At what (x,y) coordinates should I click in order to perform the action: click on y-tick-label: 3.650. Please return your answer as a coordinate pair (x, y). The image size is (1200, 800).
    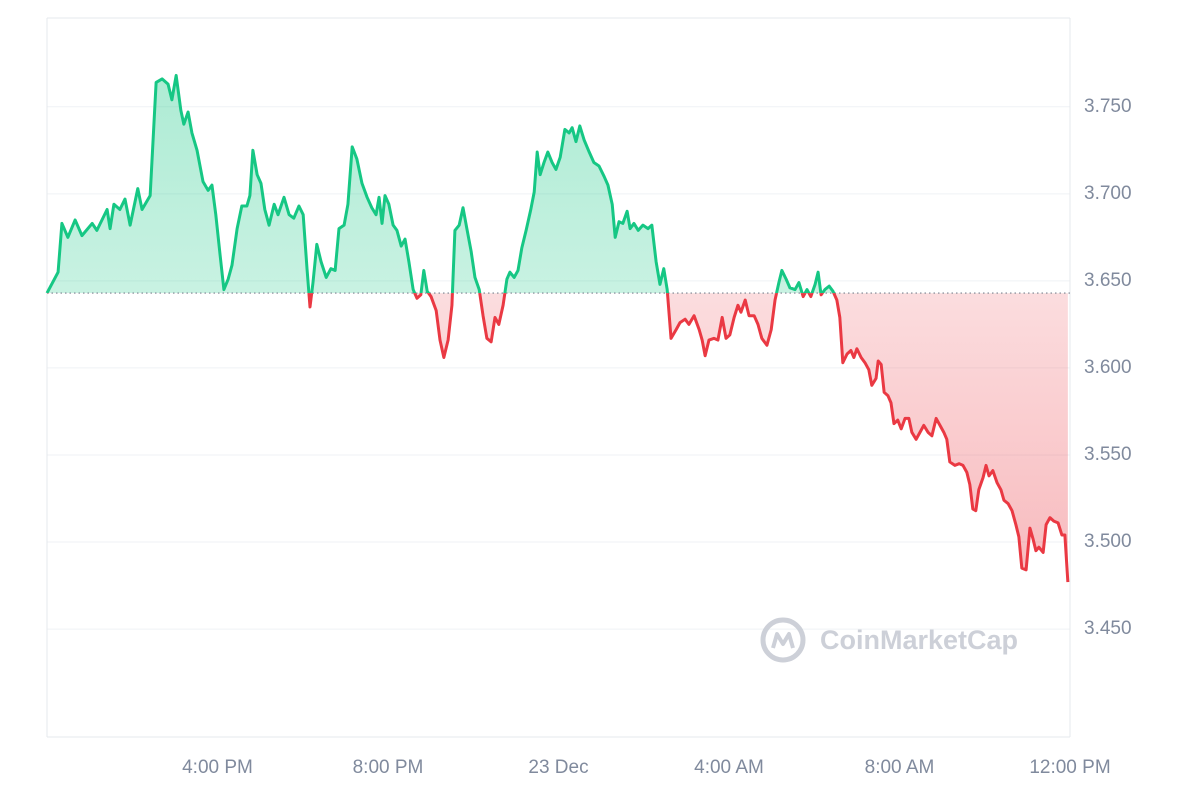
    Looking at the image, I should click on (1108, 280).